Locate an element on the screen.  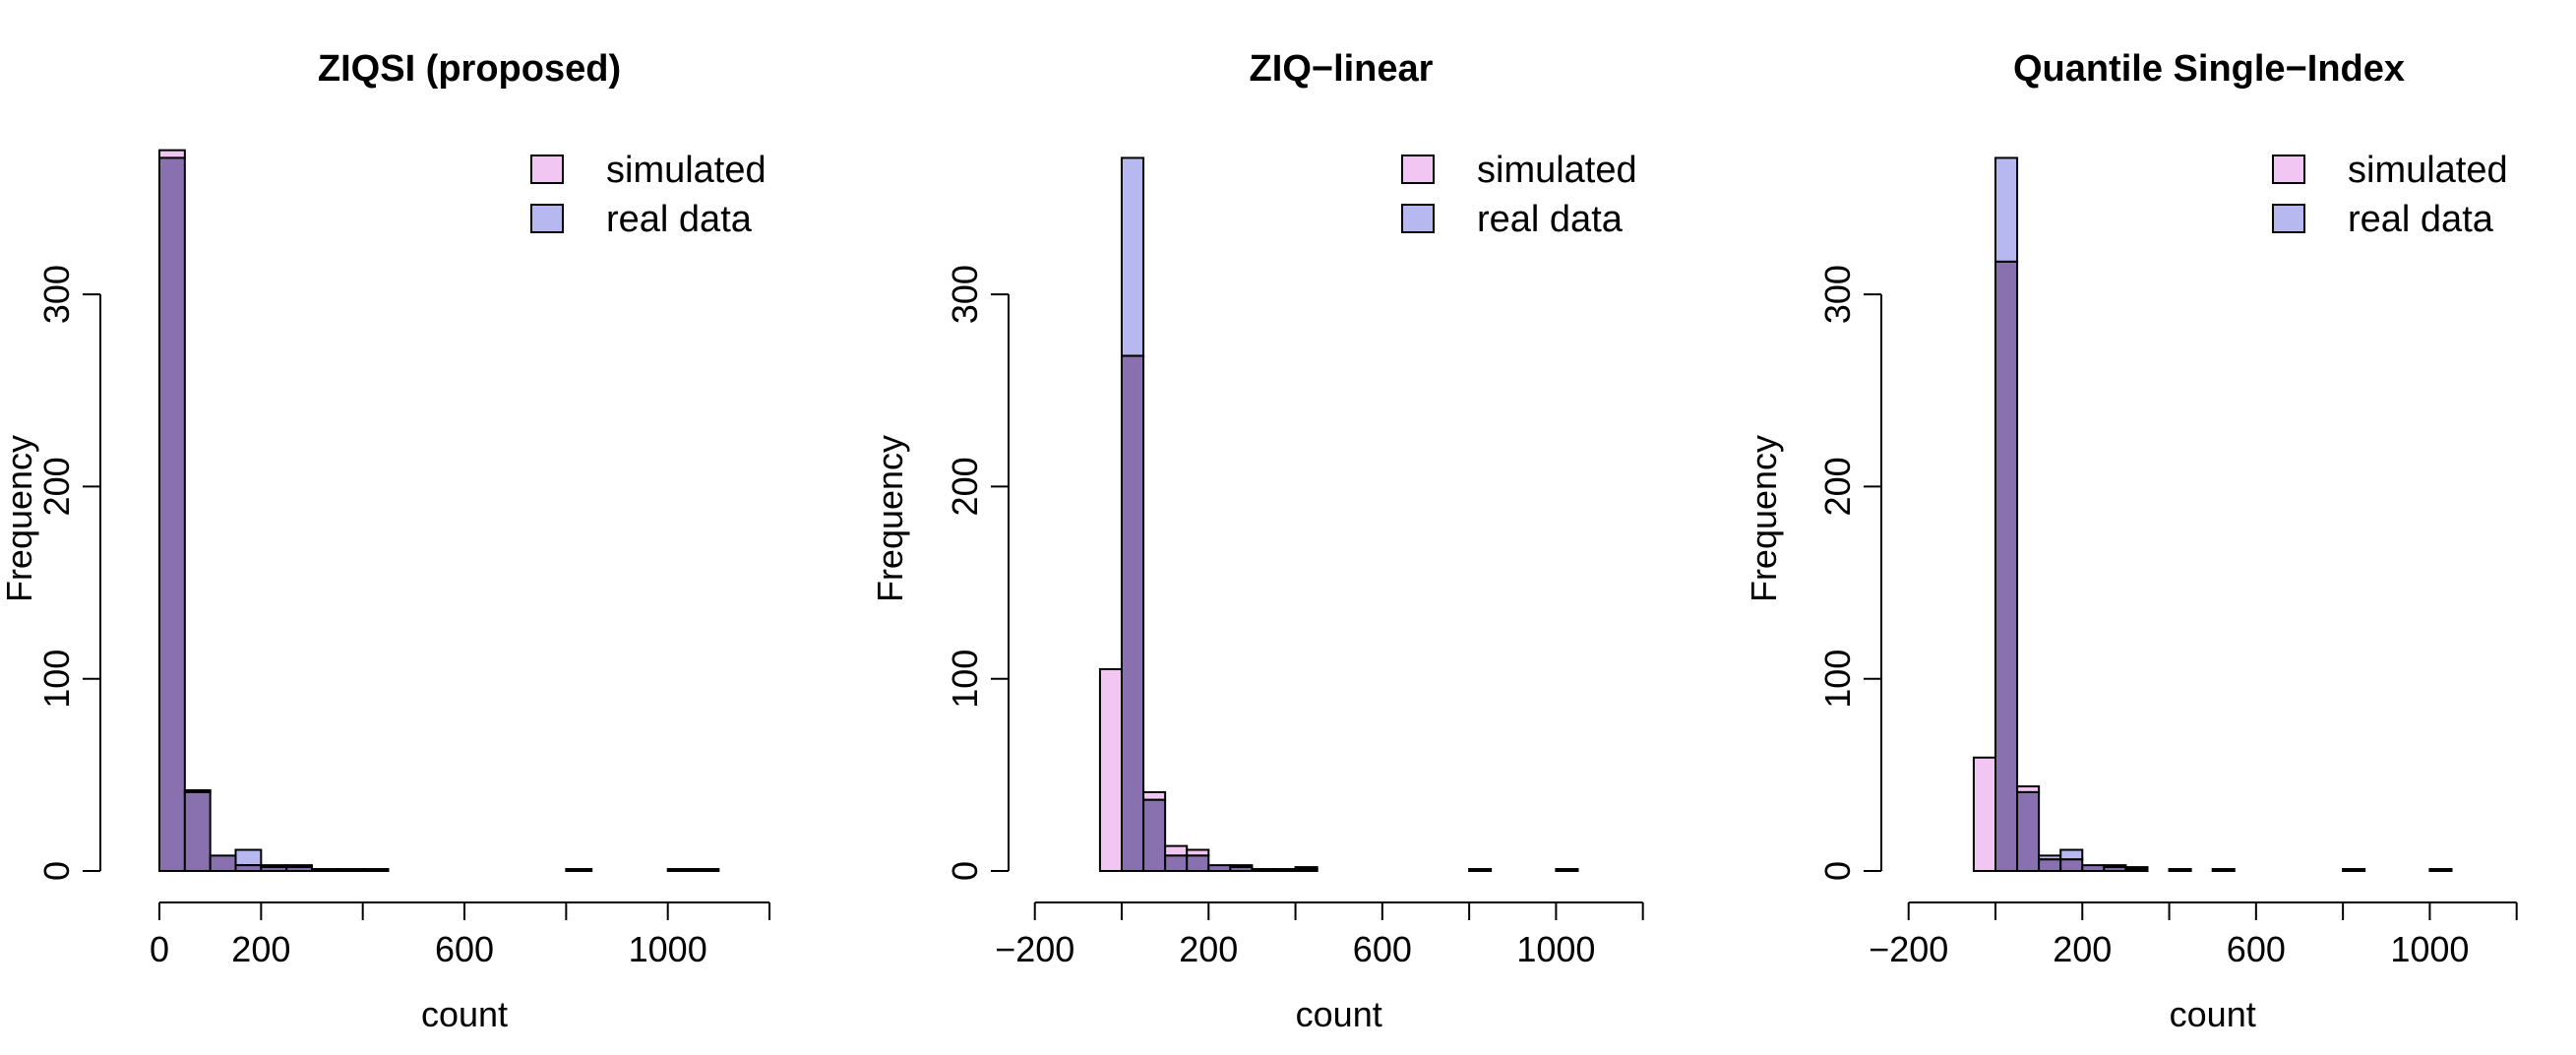
x-tick-label: 0 is located at coordinates (159, 949).